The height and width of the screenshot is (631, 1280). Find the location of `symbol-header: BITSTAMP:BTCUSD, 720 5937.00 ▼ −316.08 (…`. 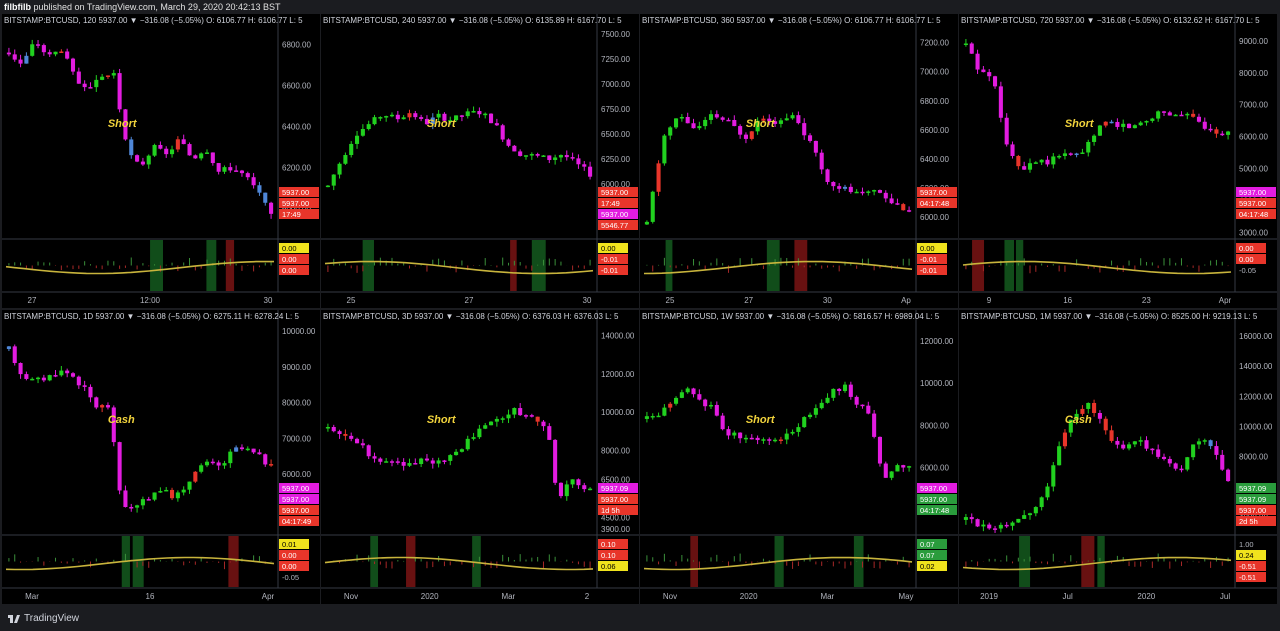

symbol-header: BITSTAMP:BTCUSD, 720 5937.00 ▼ −316.08 (… is located at coordinates (1110, 20).